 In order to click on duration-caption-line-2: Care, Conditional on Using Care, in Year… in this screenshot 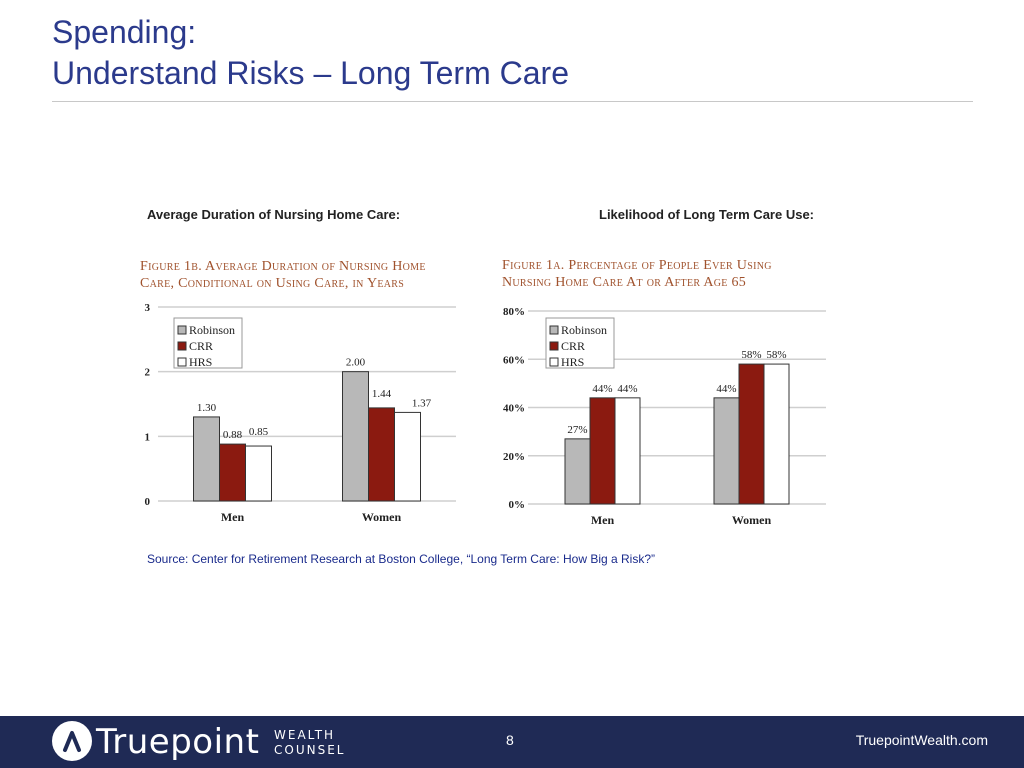, I will do `click(272, 283)`.